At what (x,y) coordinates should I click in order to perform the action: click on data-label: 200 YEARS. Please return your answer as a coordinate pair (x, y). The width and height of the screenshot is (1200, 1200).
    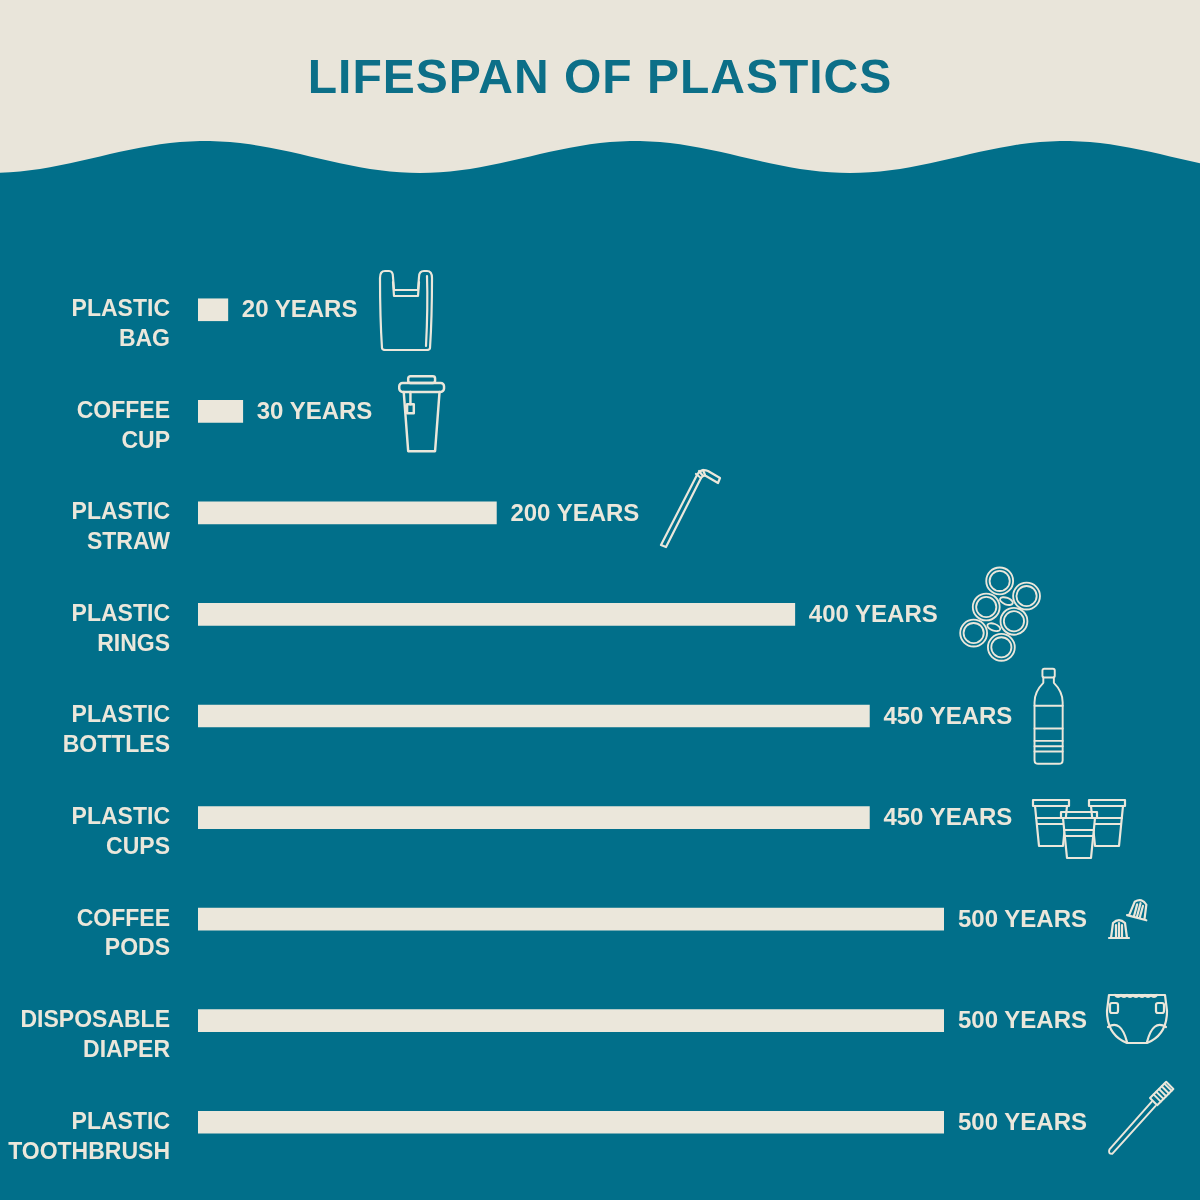
    Looking at the image, I should click on (575, 512).